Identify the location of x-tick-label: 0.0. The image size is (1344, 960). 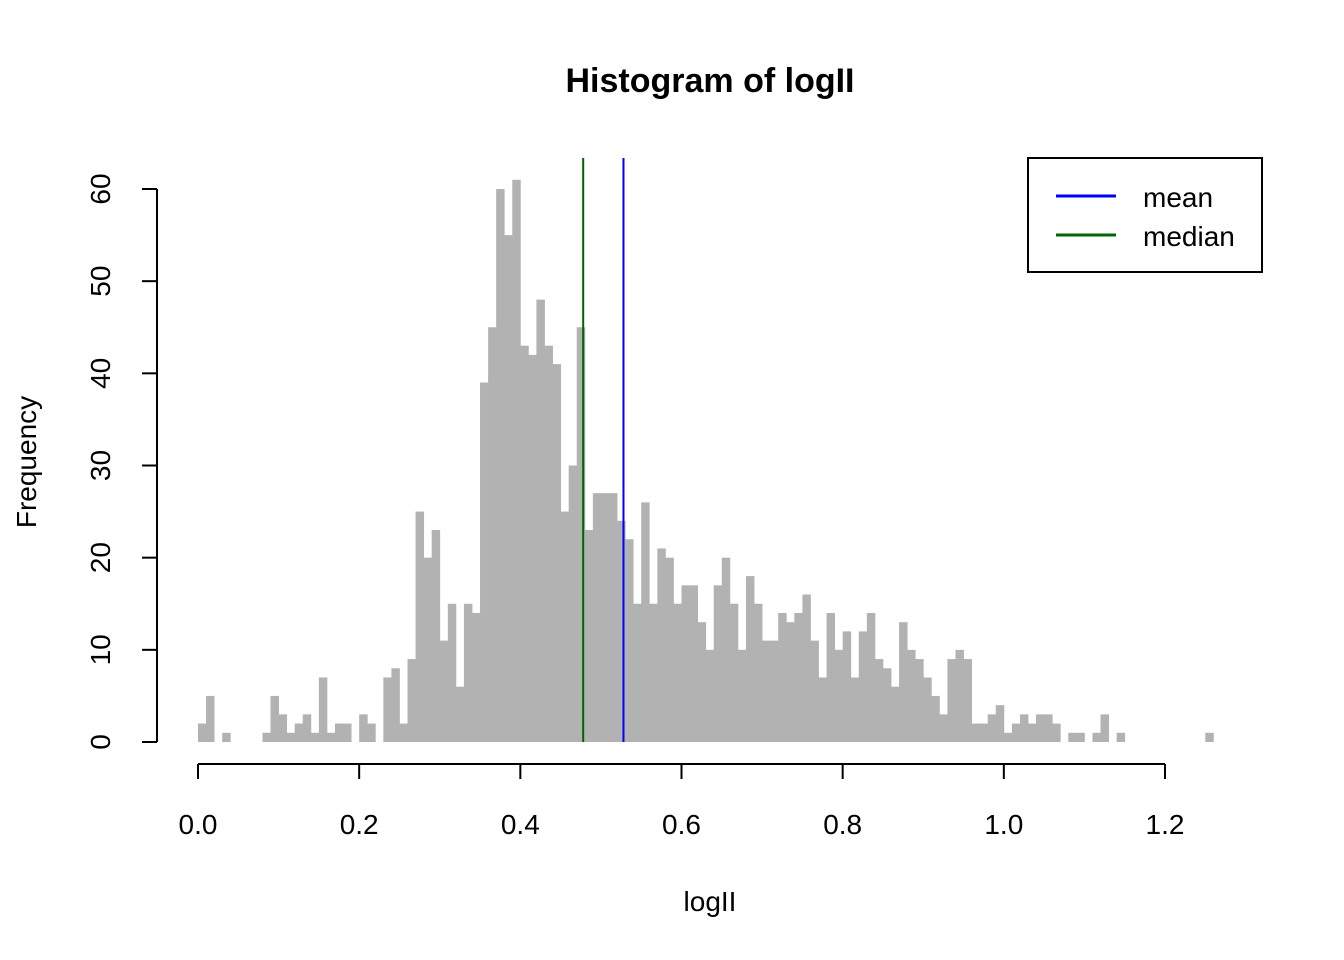
(198, 824).